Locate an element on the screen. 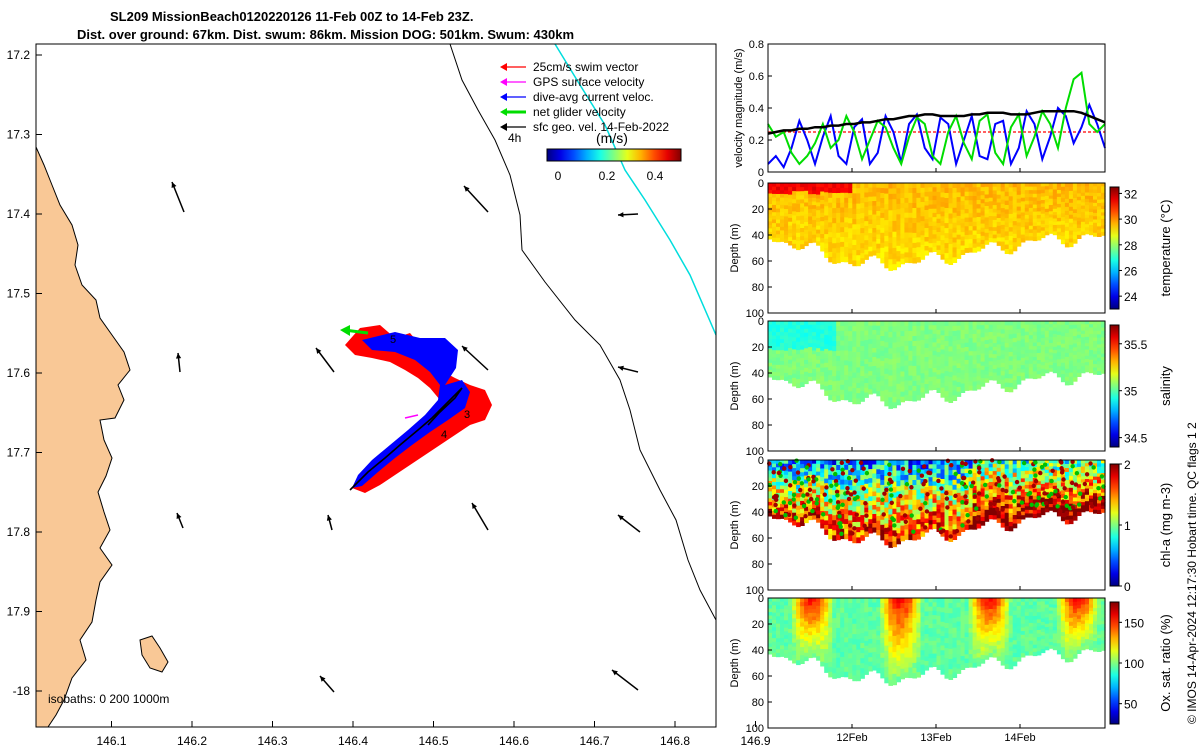 This screenshot has width=1200, height=750. map-x-tick-label: 146.2 is located at coordinates (192, 741).